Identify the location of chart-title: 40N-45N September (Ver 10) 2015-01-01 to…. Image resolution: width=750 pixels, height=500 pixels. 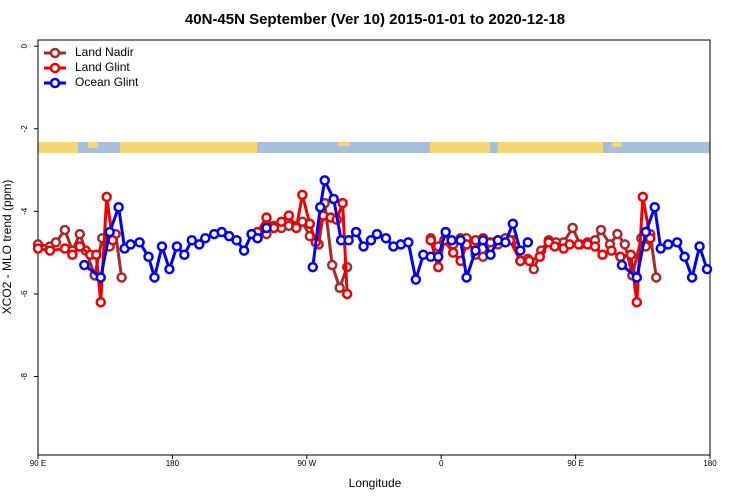
(375, 19).